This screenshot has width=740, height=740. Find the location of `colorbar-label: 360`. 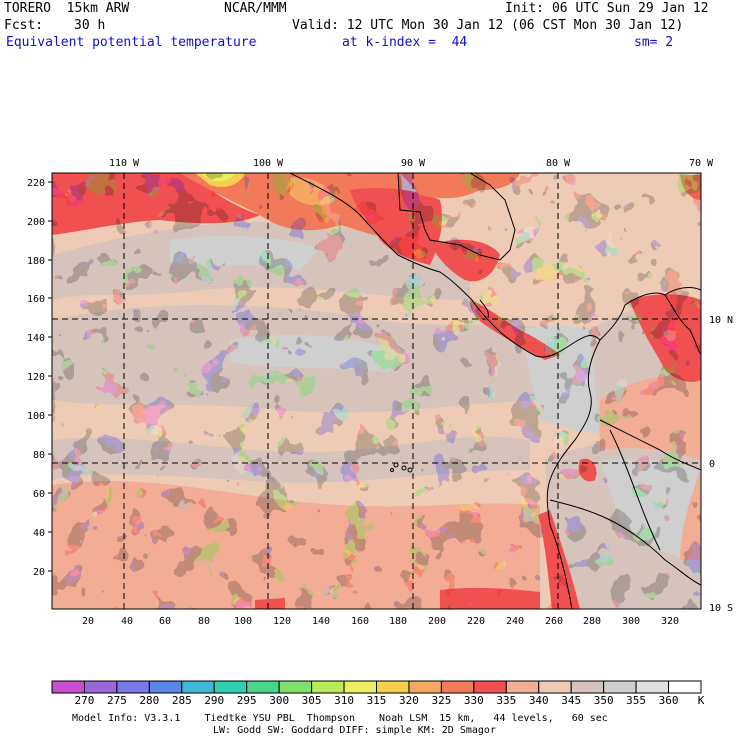

colorbar-label: 360 is located at coordinates (669, 700).